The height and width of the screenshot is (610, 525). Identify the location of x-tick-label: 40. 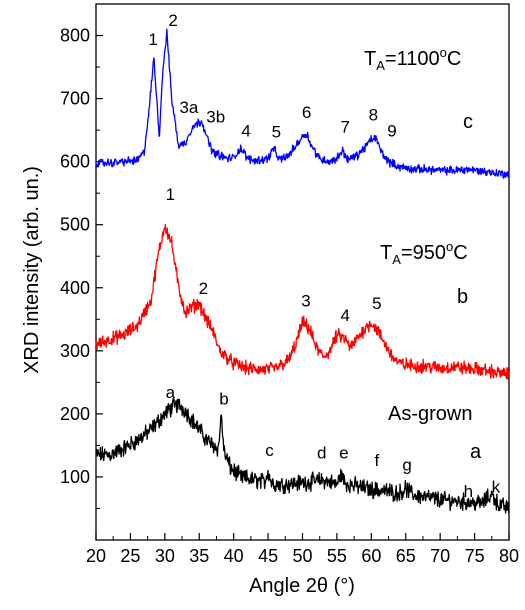
(234, 556).